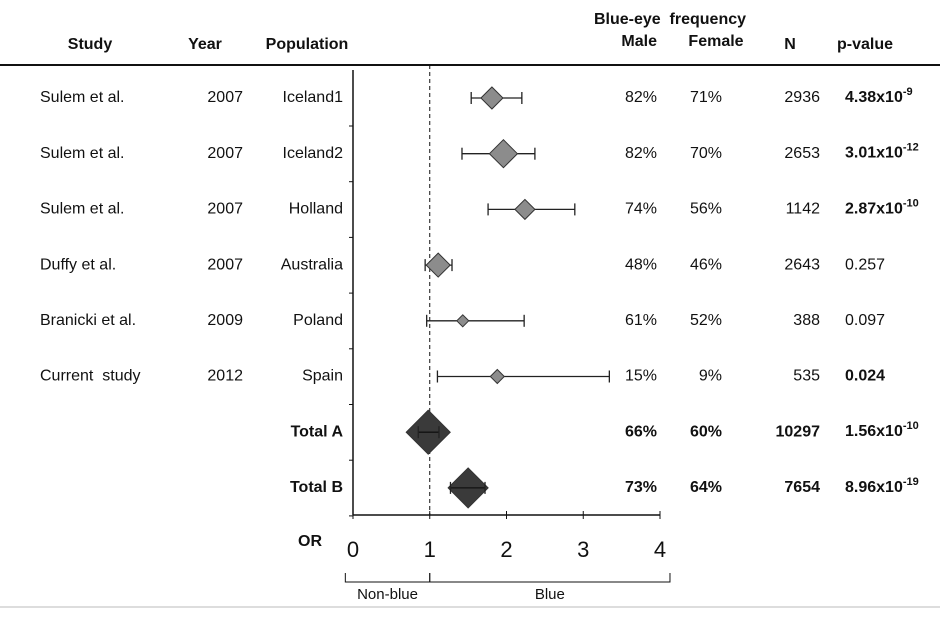  Describe the element at coordinates (715, 41) in the screenshot. I see `header-female: Female` at that location.